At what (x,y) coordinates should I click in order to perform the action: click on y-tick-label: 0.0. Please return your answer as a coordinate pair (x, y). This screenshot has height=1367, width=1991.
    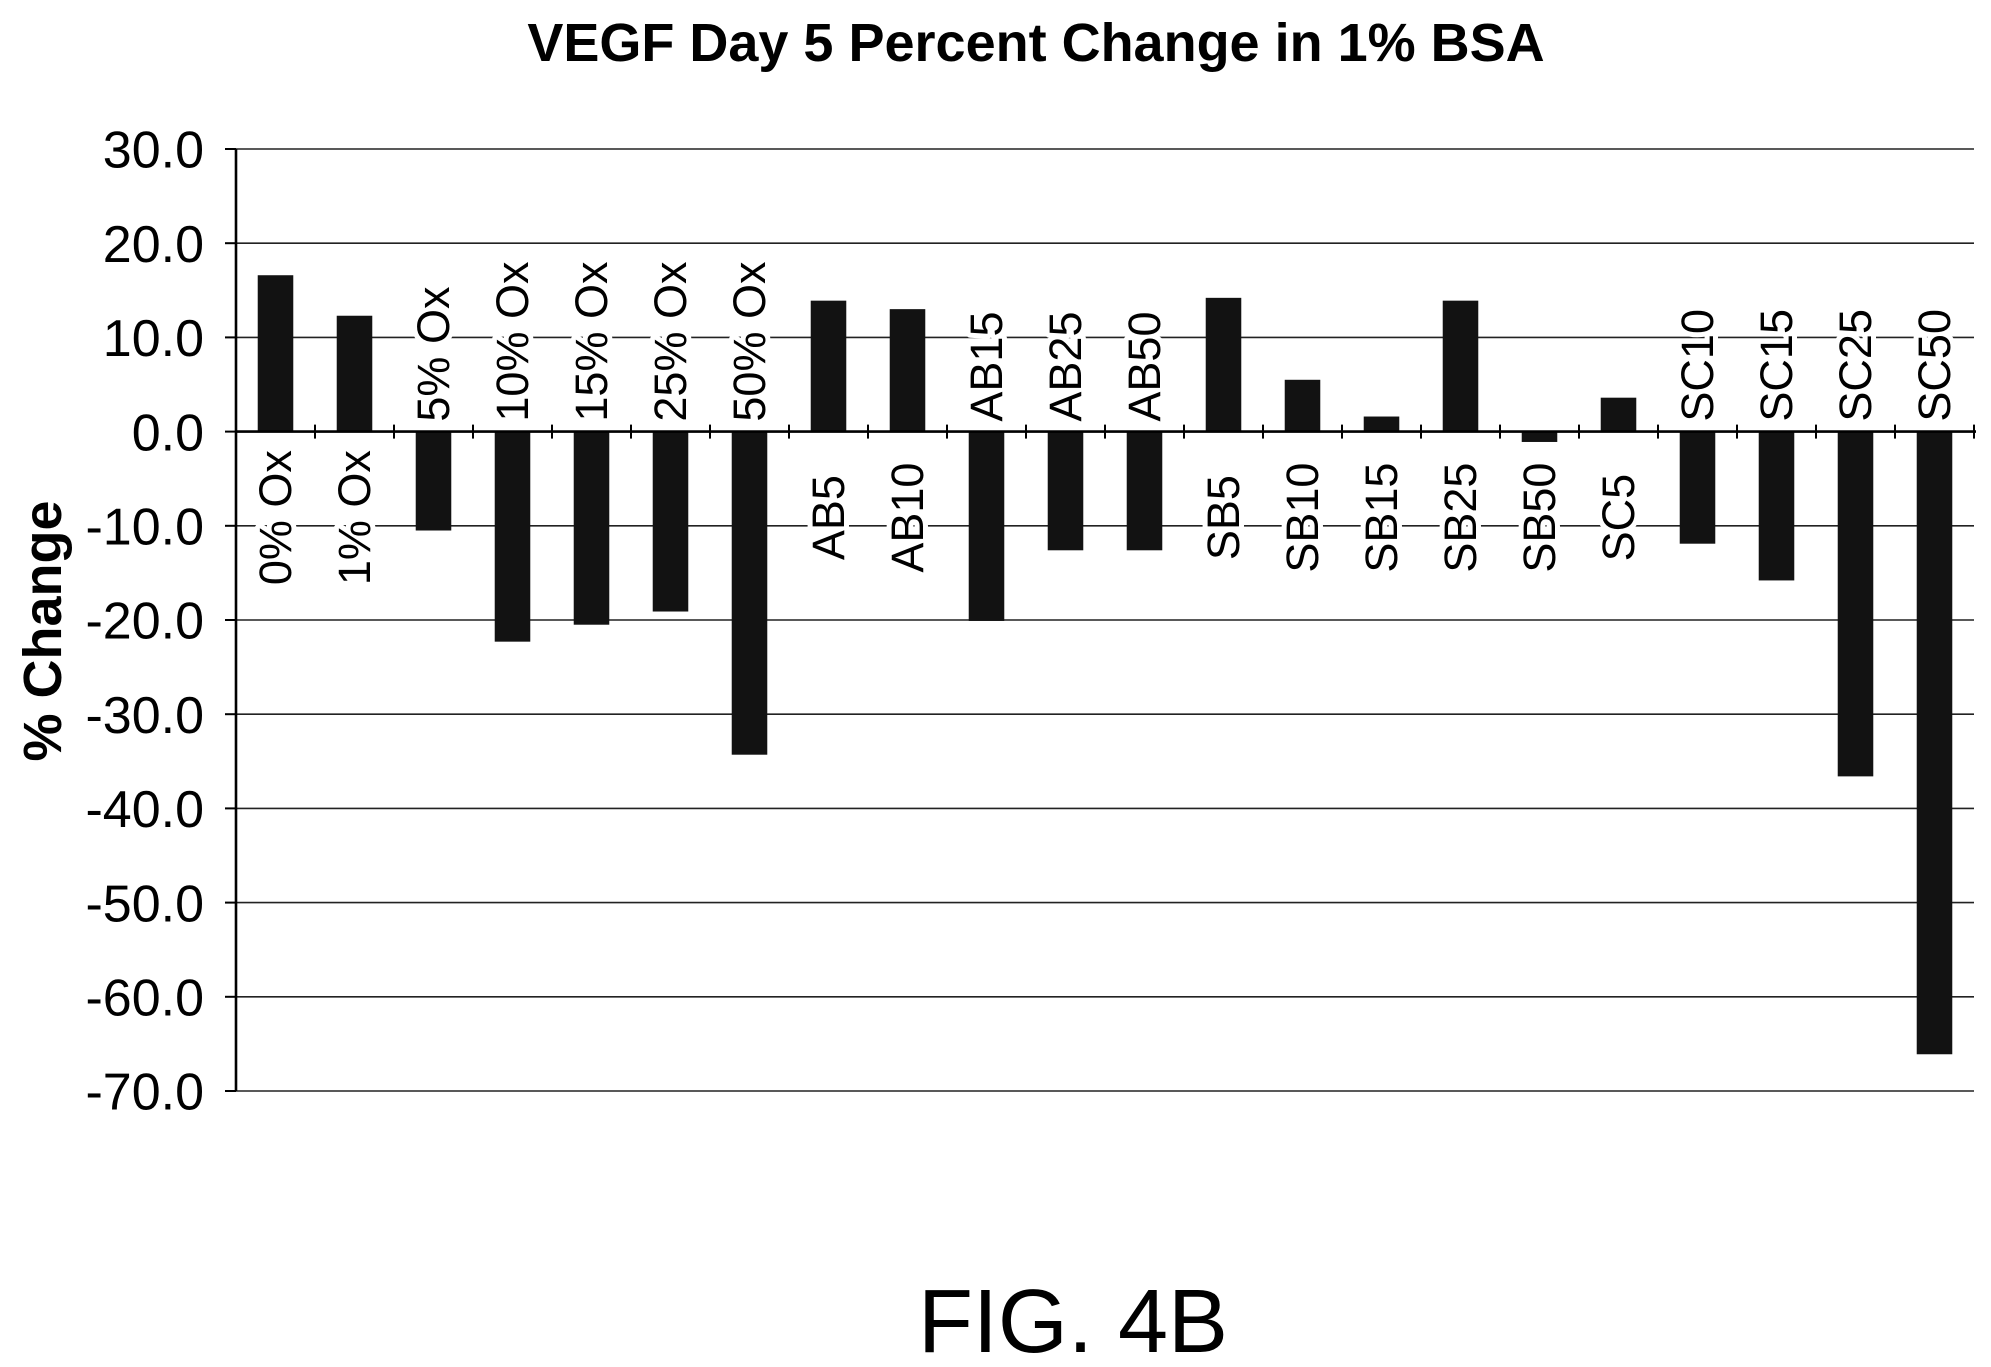
    Looking at the image, I should click on (168, 433).